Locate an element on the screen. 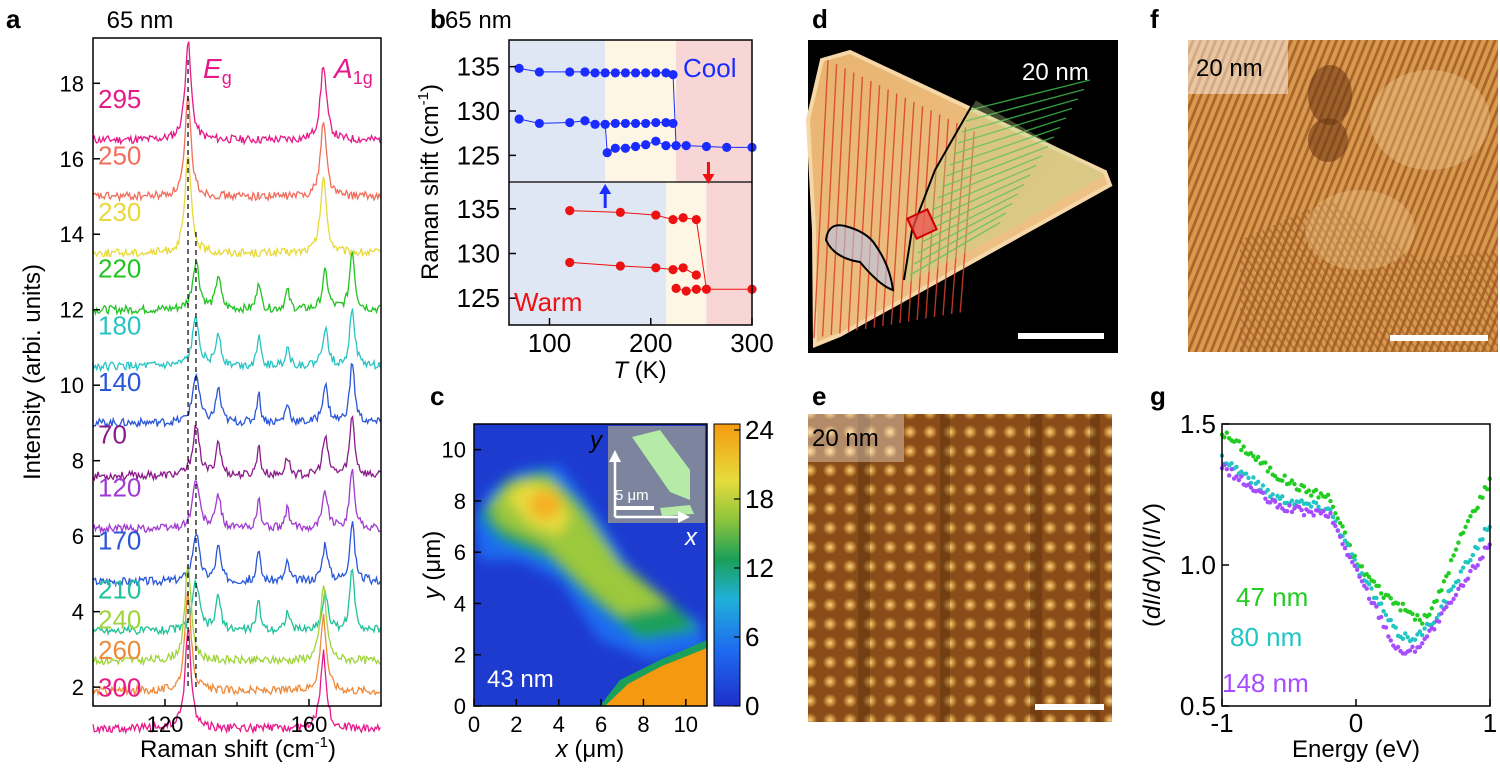 Image resolution: width=1500 pixels, height=773 pixels. panel-letter-a: a is located at coordinates (13, 19).